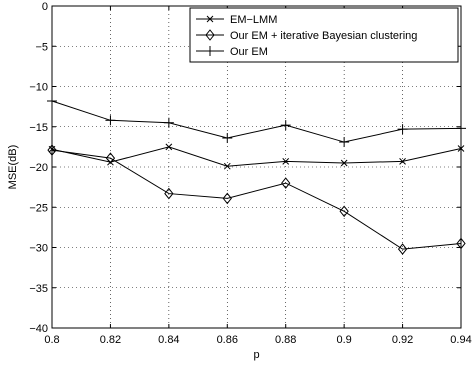  What do you see at coordinates (110, 340) in the screenshot?
I see `x-tick-label: 0.82` at bounding box center [110, 340].